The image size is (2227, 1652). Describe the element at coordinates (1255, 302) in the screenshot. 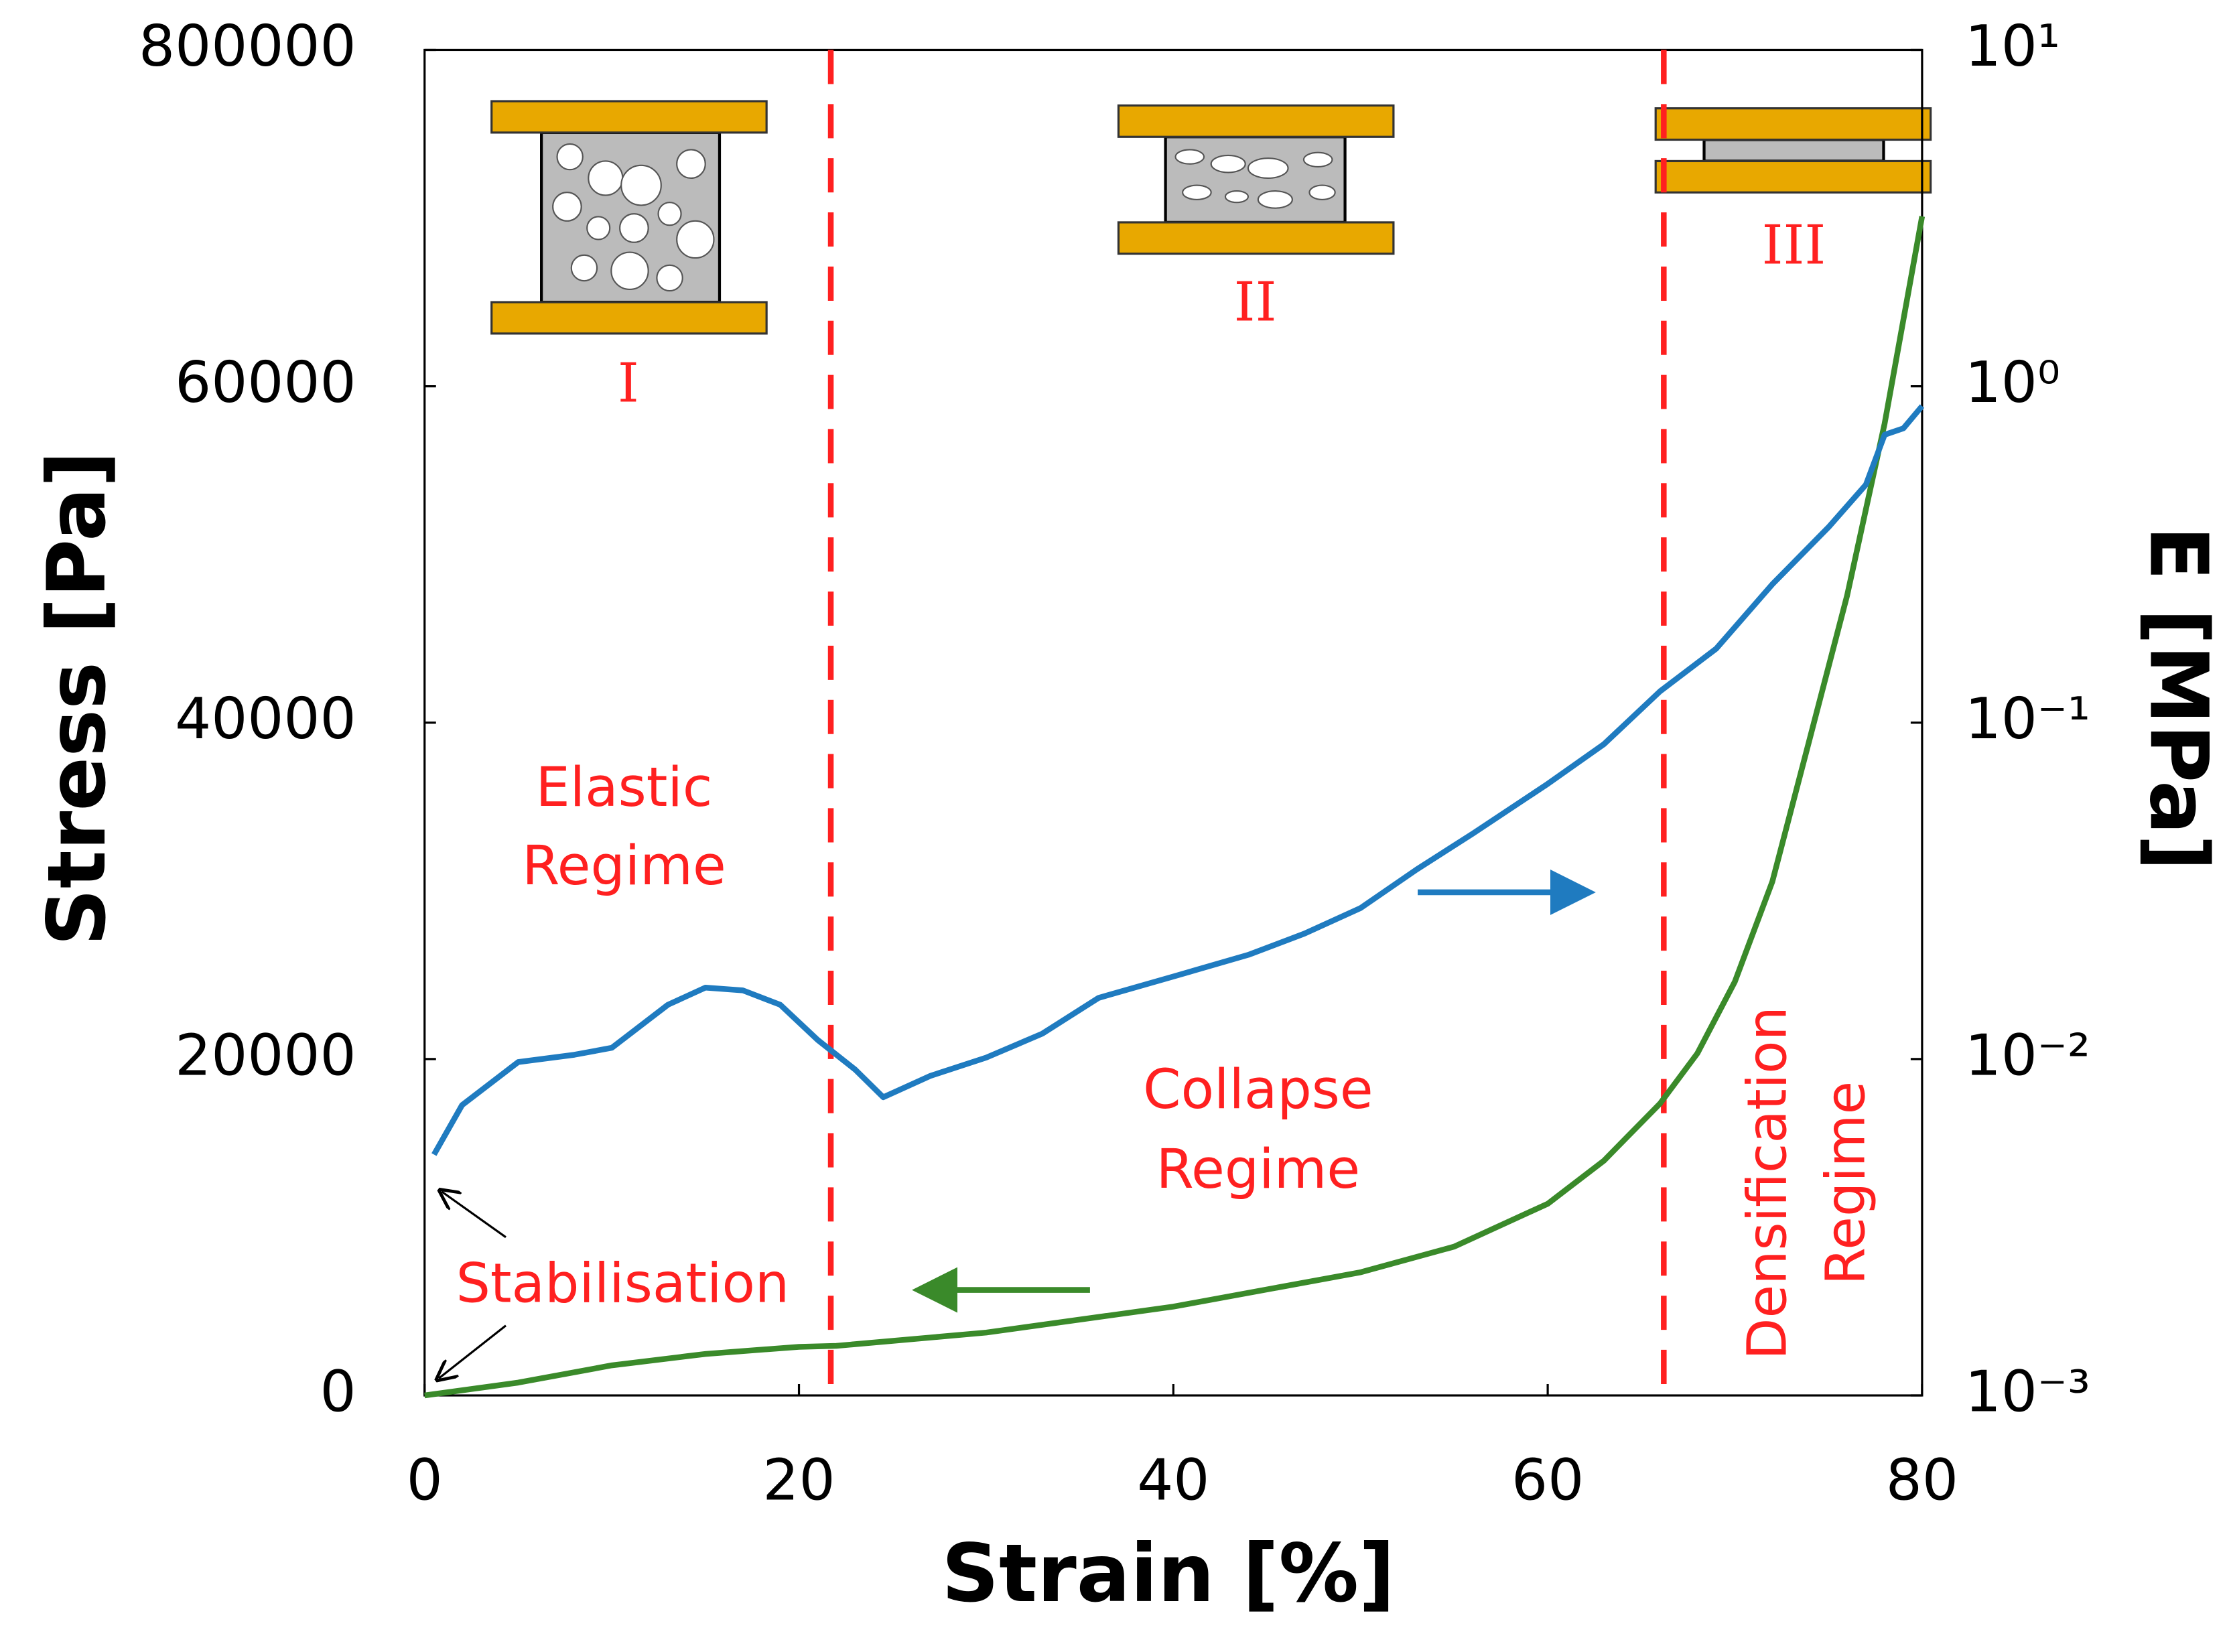

I see `annotation: II` at that location.